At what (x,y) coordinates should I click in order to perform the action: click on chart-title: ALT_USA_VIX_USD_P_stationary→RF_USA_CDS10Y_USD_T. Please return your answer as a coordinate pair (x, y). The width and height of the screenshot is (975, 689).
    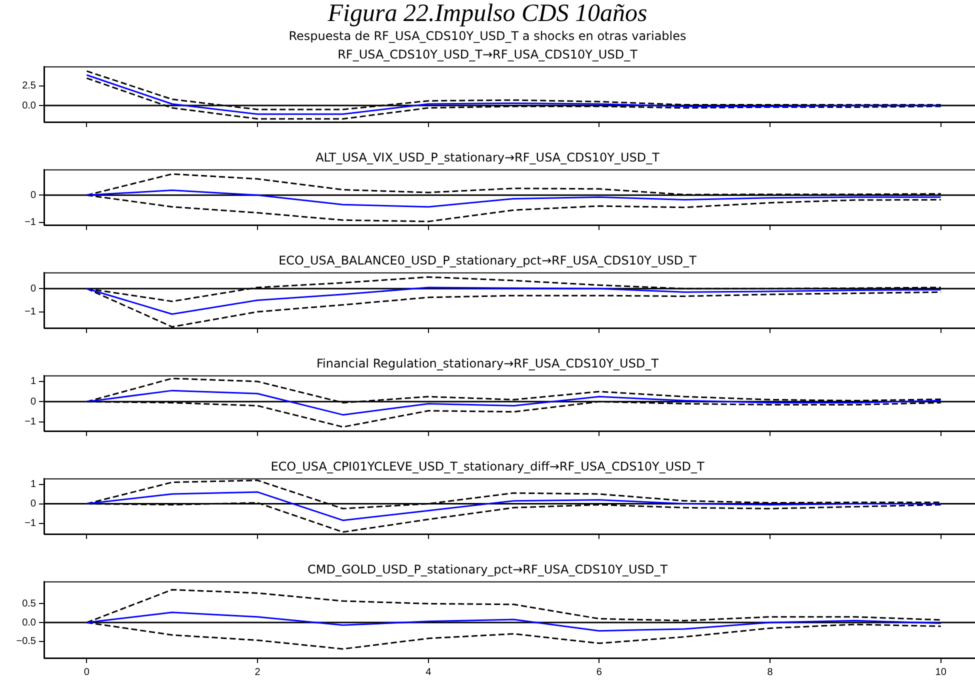
    Looking at the image, I should click on (488, 157).